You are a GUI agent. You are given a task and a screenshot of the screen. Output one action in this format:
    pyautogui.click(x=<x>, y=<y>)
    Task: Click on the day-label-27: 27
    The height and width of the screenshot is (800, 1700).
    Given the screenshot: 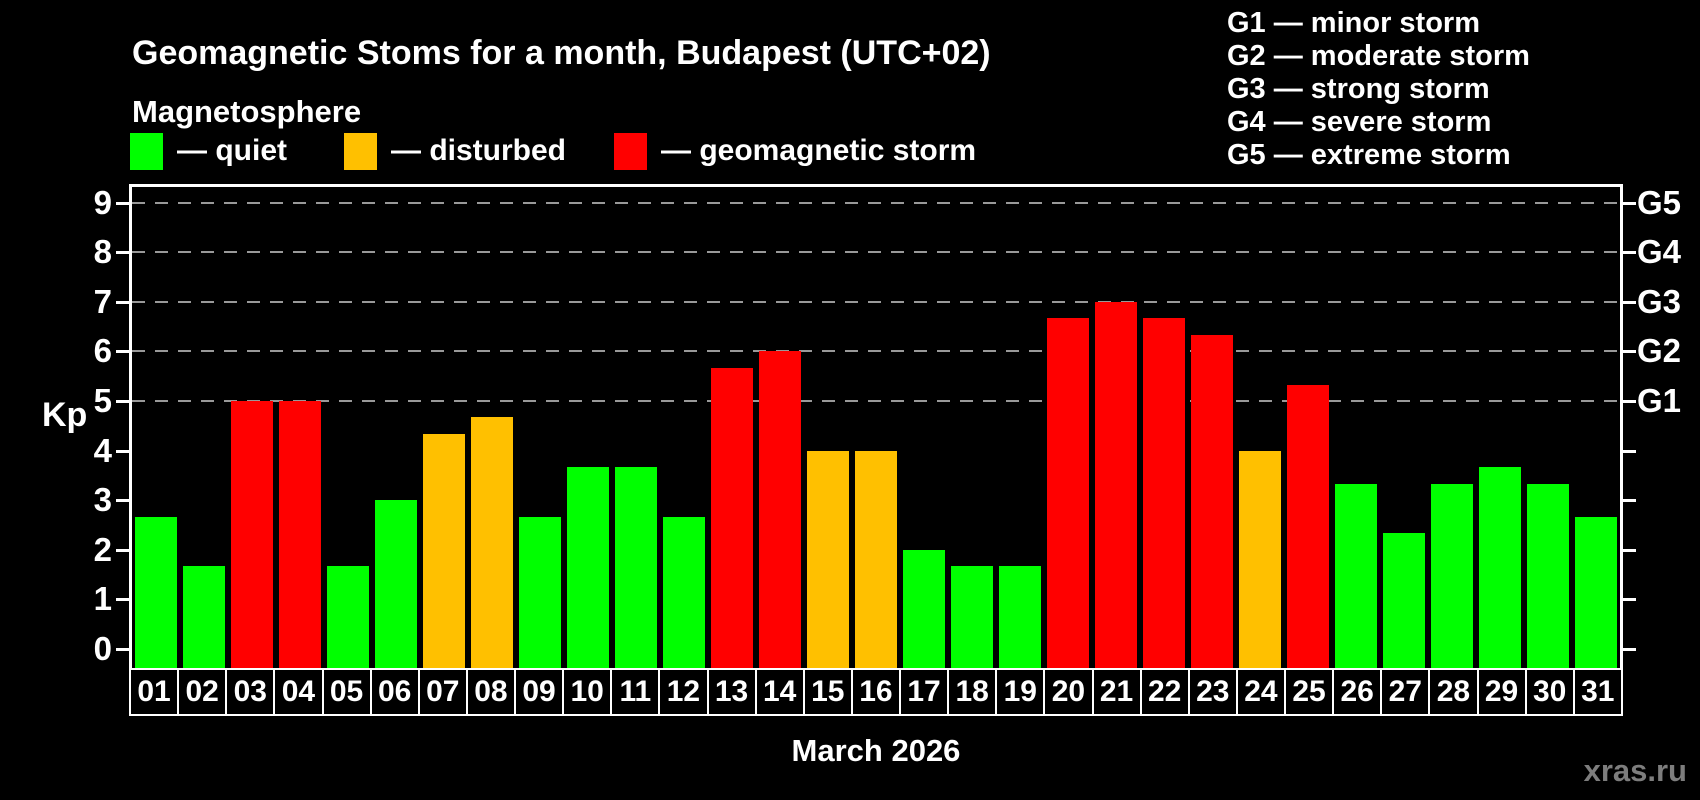 What is the action you would take?
    pyautogui.click(x=1404, y=692)
    